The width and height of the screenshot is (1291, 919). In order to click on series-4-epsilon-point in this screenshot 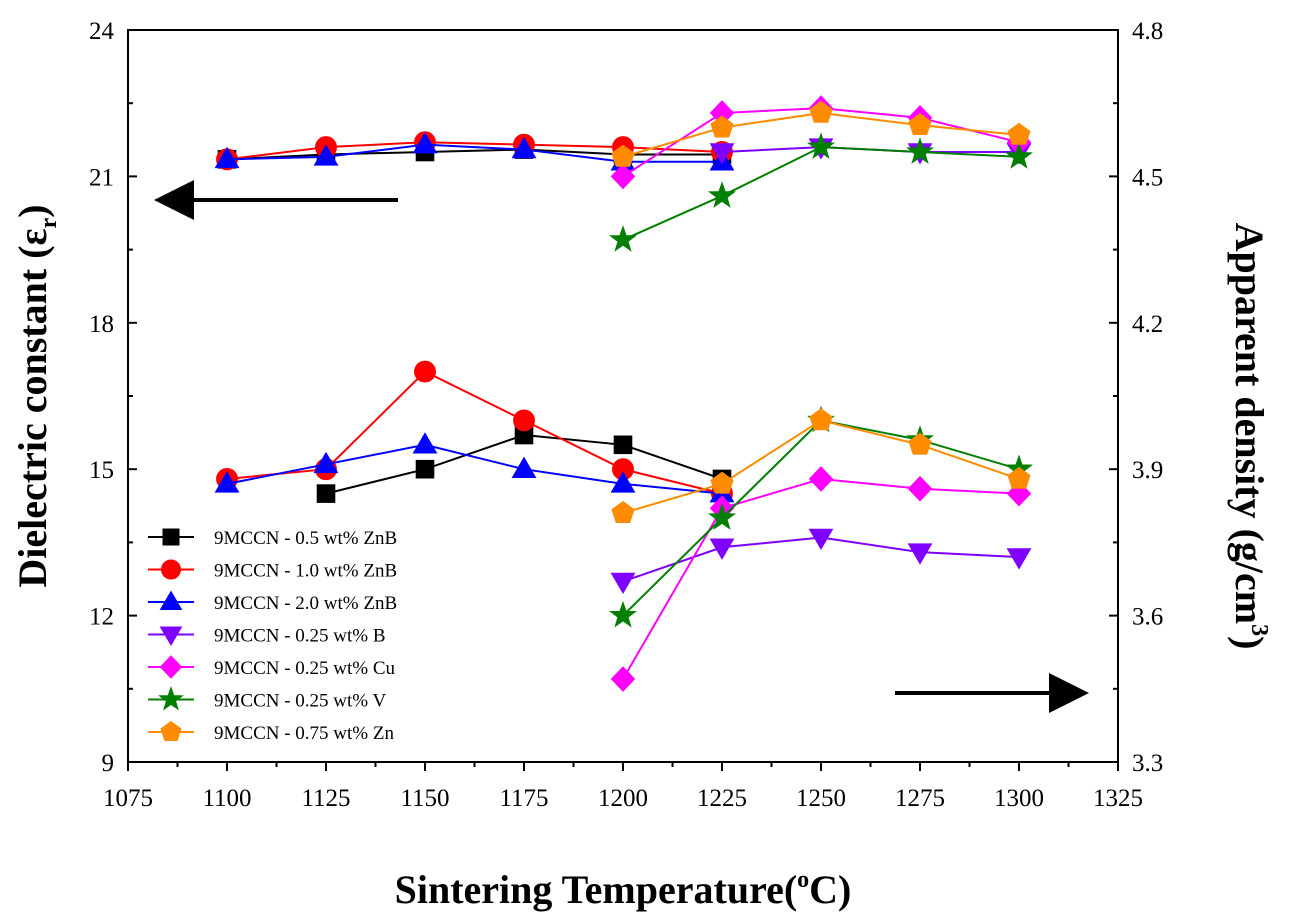, I will do `click(623, 176)`.